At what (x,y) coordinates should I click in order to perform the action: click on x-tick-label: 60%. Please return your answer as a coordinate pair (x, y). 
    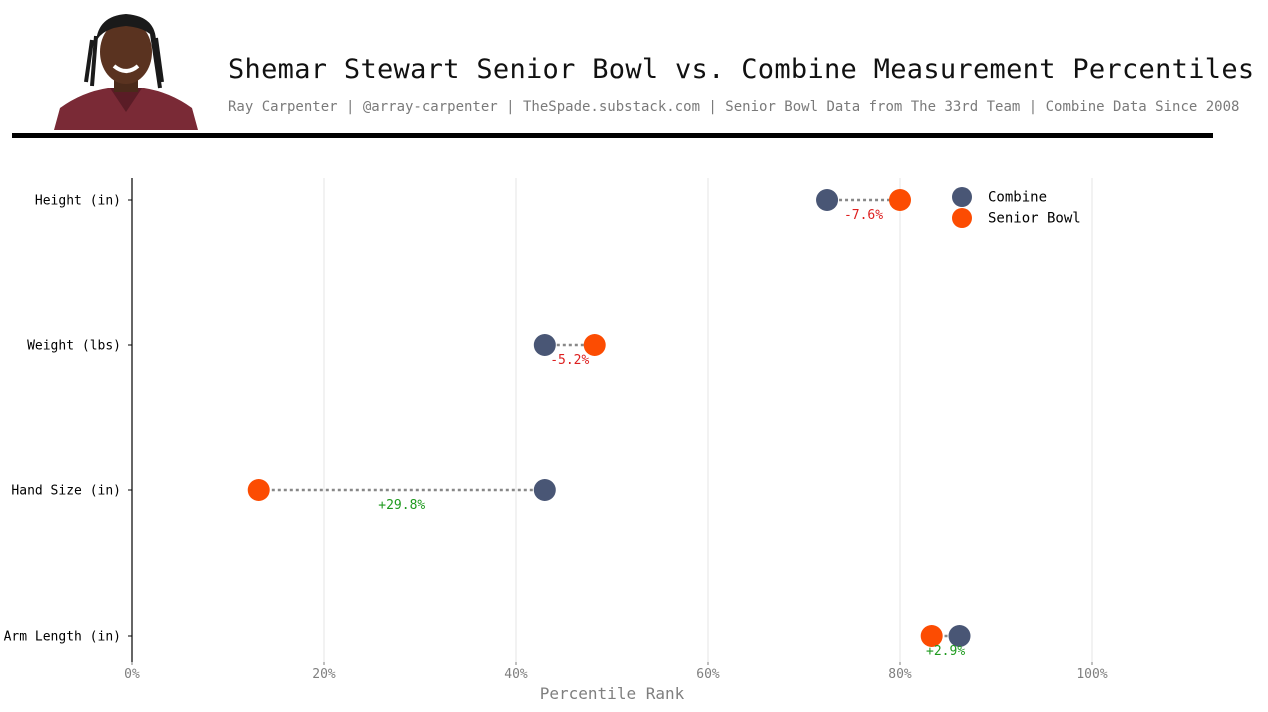
    Looking at the image, I should click on (708, 674).